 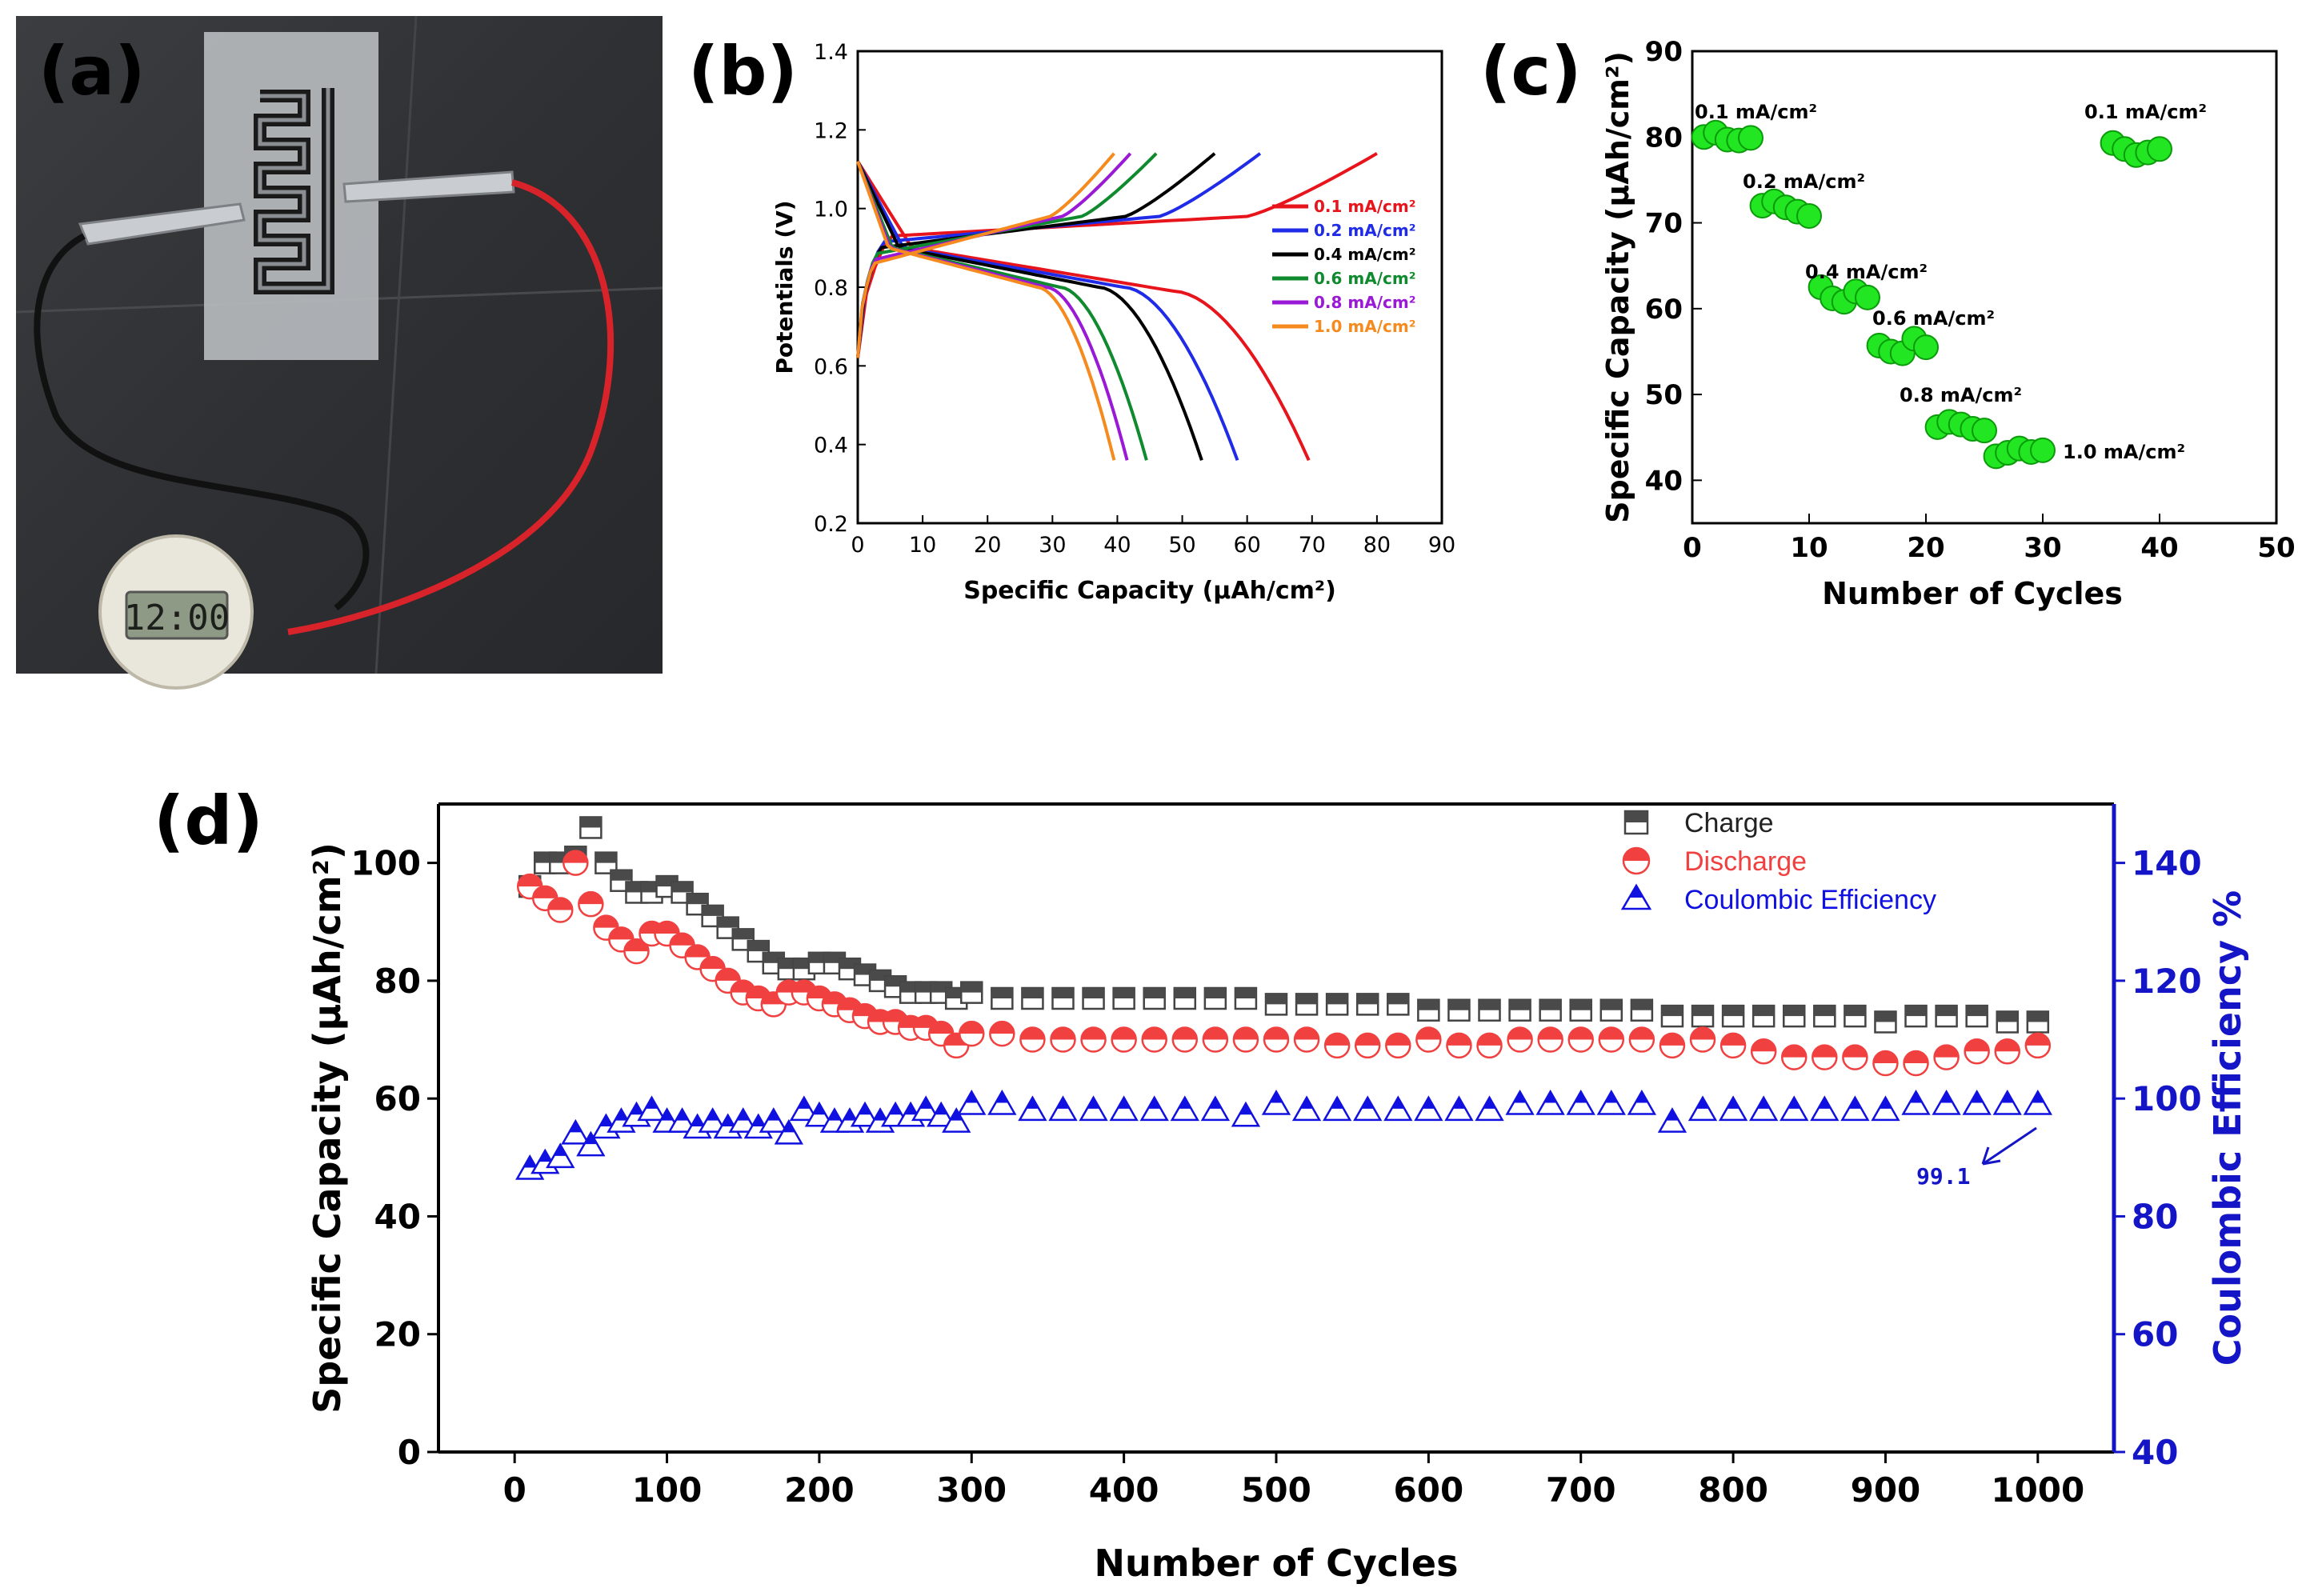 What do you see at coordinates (1886, 1490) in the screenshot?
I see `chart-d-x-tick-label: 900` at bounding box center [1886, 1490].